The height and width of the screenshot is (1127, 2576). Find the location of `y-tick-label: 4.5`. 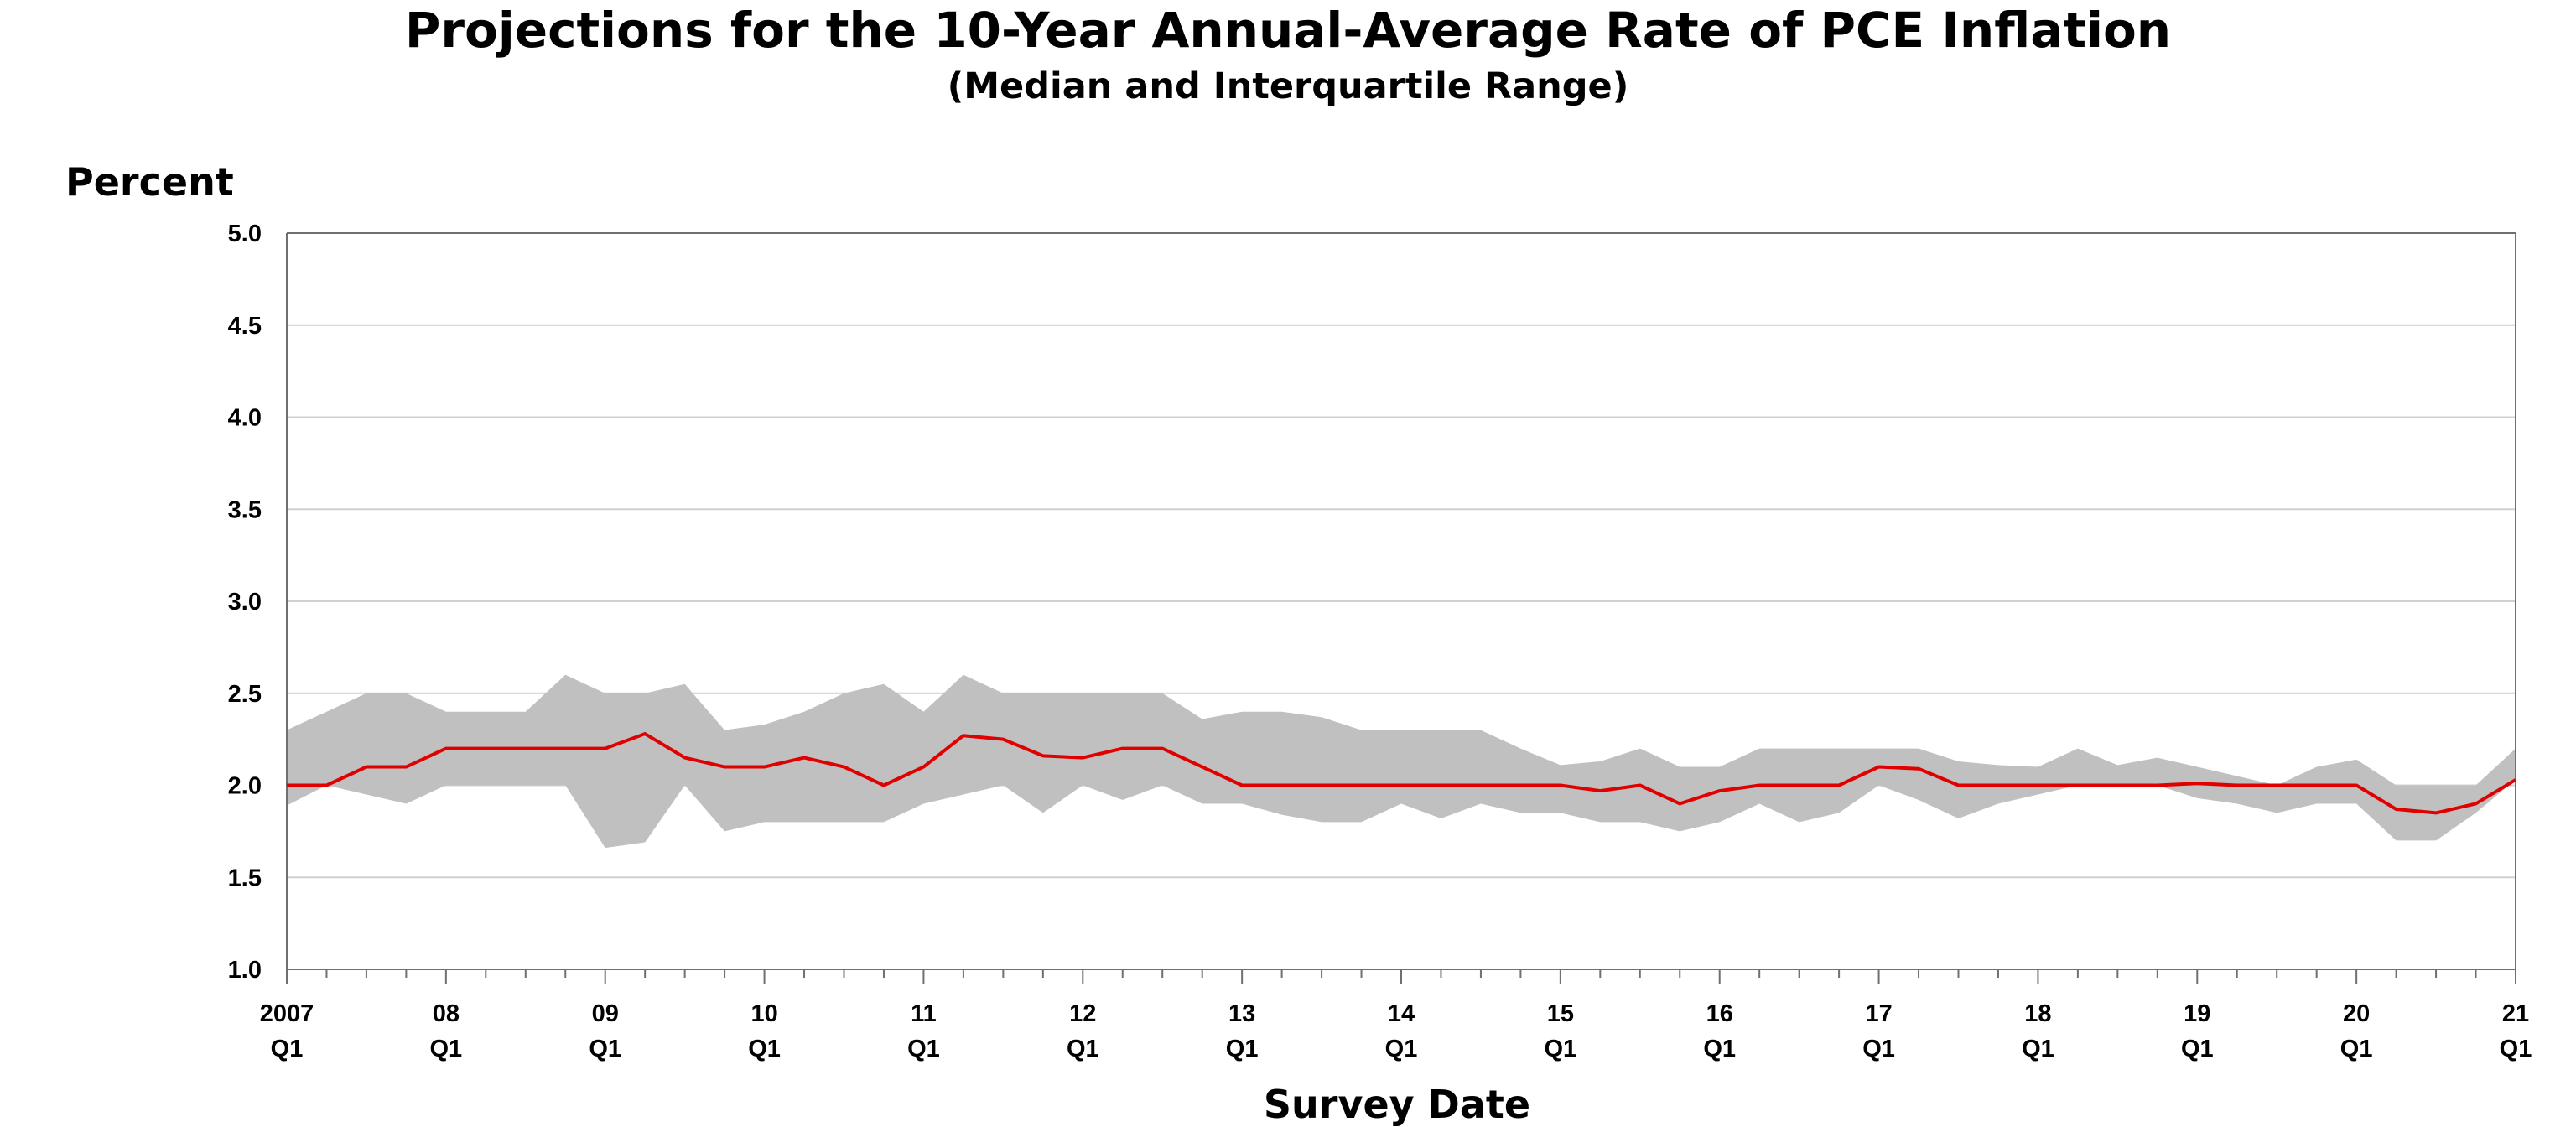

y-tick-label: 4.5 is located at coordinates (245, 326).